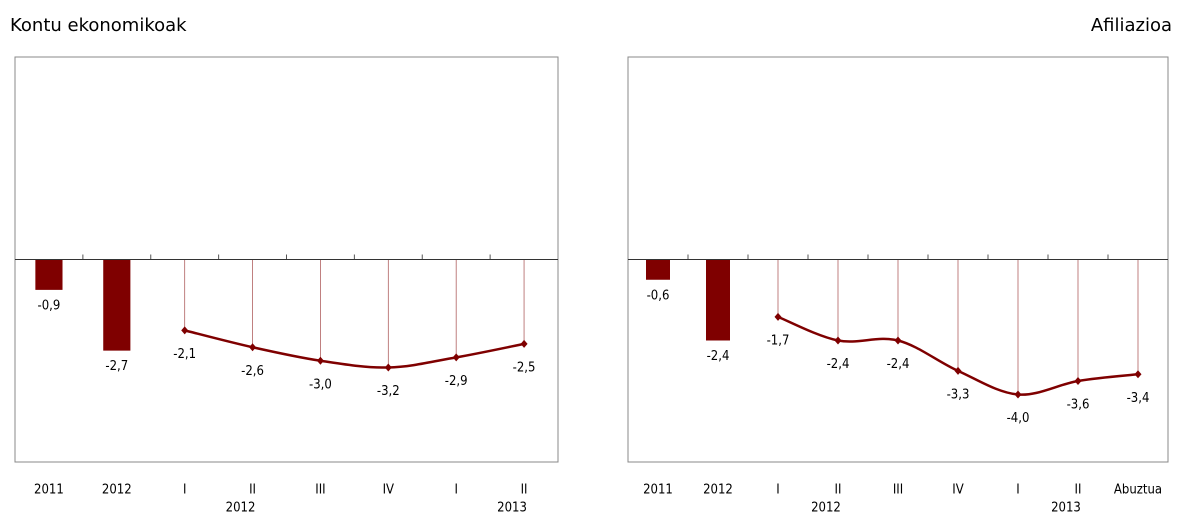 The height and width of the screenshot is (516, 1184). Describe the element at coordinates (1138, 490) in the screenshot. I see `x-tick-label: Abuztua` at that location.